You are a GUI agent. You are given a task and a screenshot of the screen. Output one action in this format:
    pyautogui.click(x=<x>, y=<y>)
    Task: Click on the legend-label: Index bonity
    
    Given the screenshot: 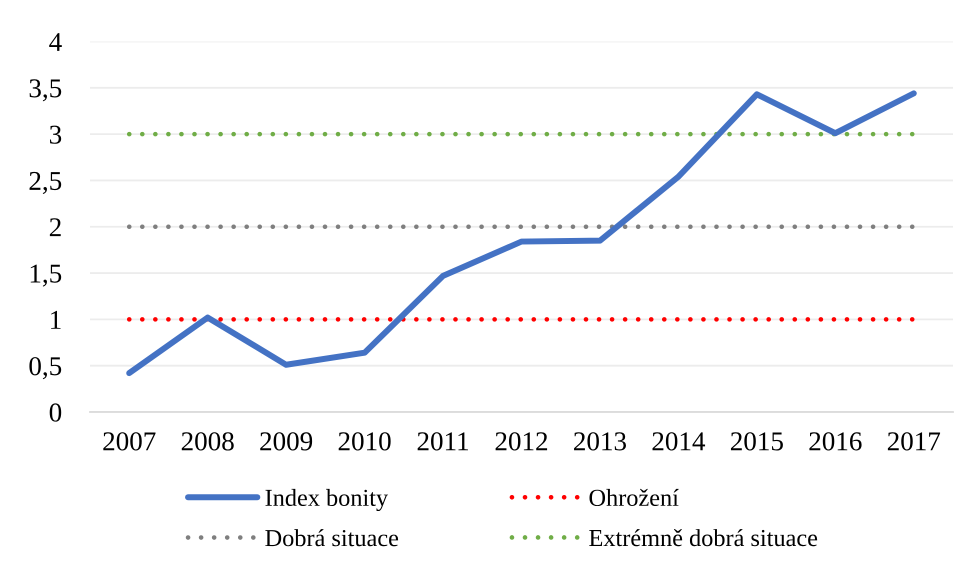 What is the action you would take?
    pyautogui.click(x=326, y=500)
    